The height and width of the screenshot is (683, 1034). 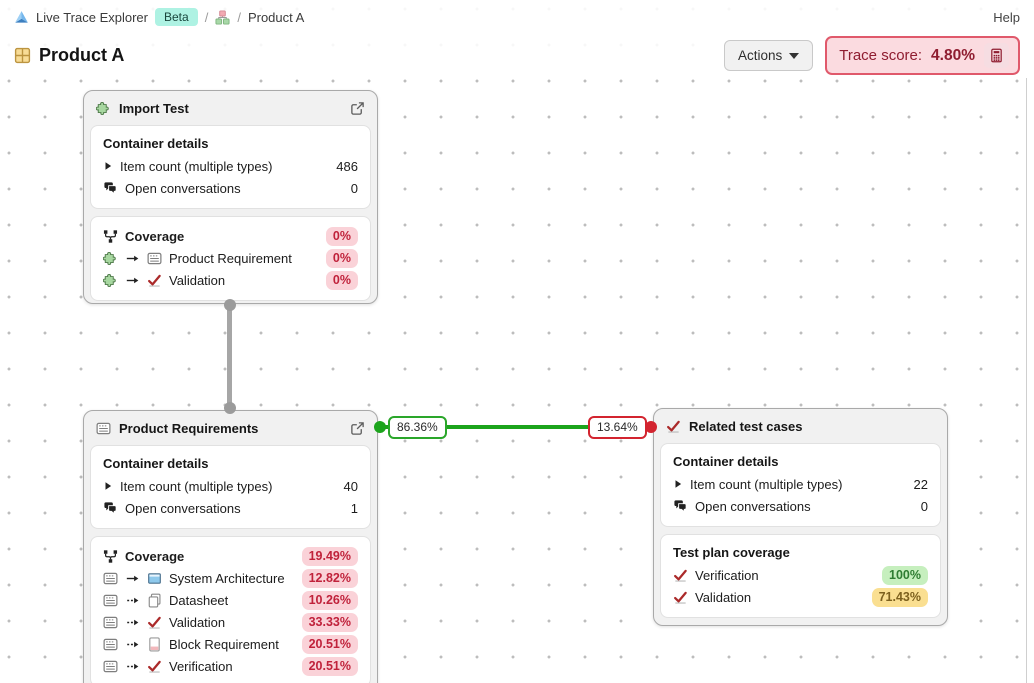 What do you see at coordinates (230, 236) in the screenshot?
I see `coverage-summary-row: Coverage 0%` at bounding box center [230, 236].